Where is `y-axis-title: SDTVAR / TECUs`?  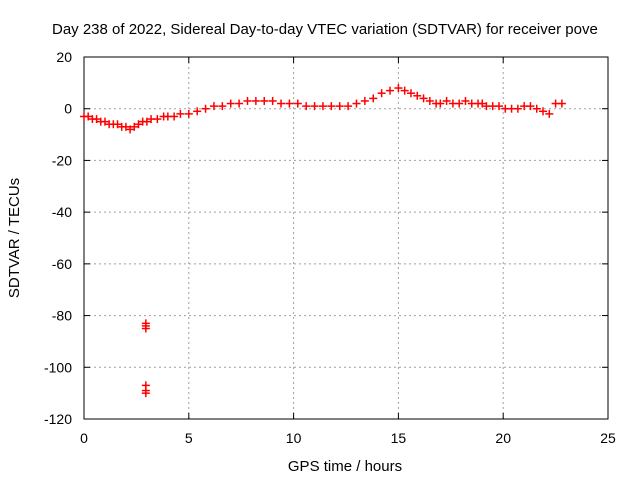 y-axis-title: SDTVAR / TECUs is located at coordinates (14, 238).